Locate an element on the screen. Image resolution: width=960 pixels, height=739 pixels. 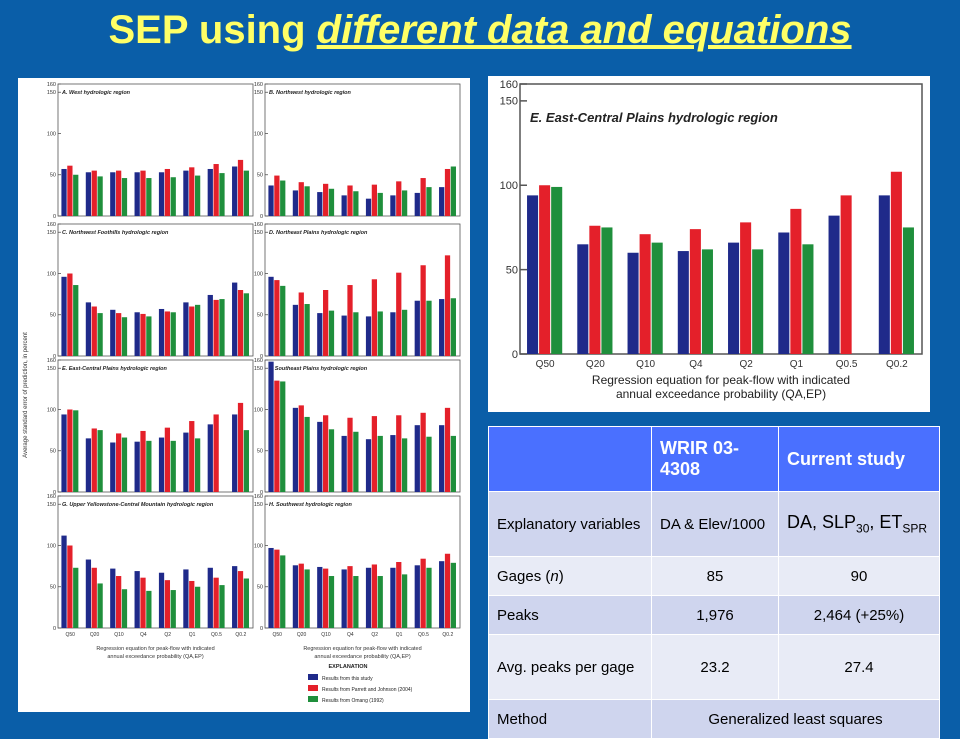
x-tick-label: Q0.2 is located at coordinates (897, 364).